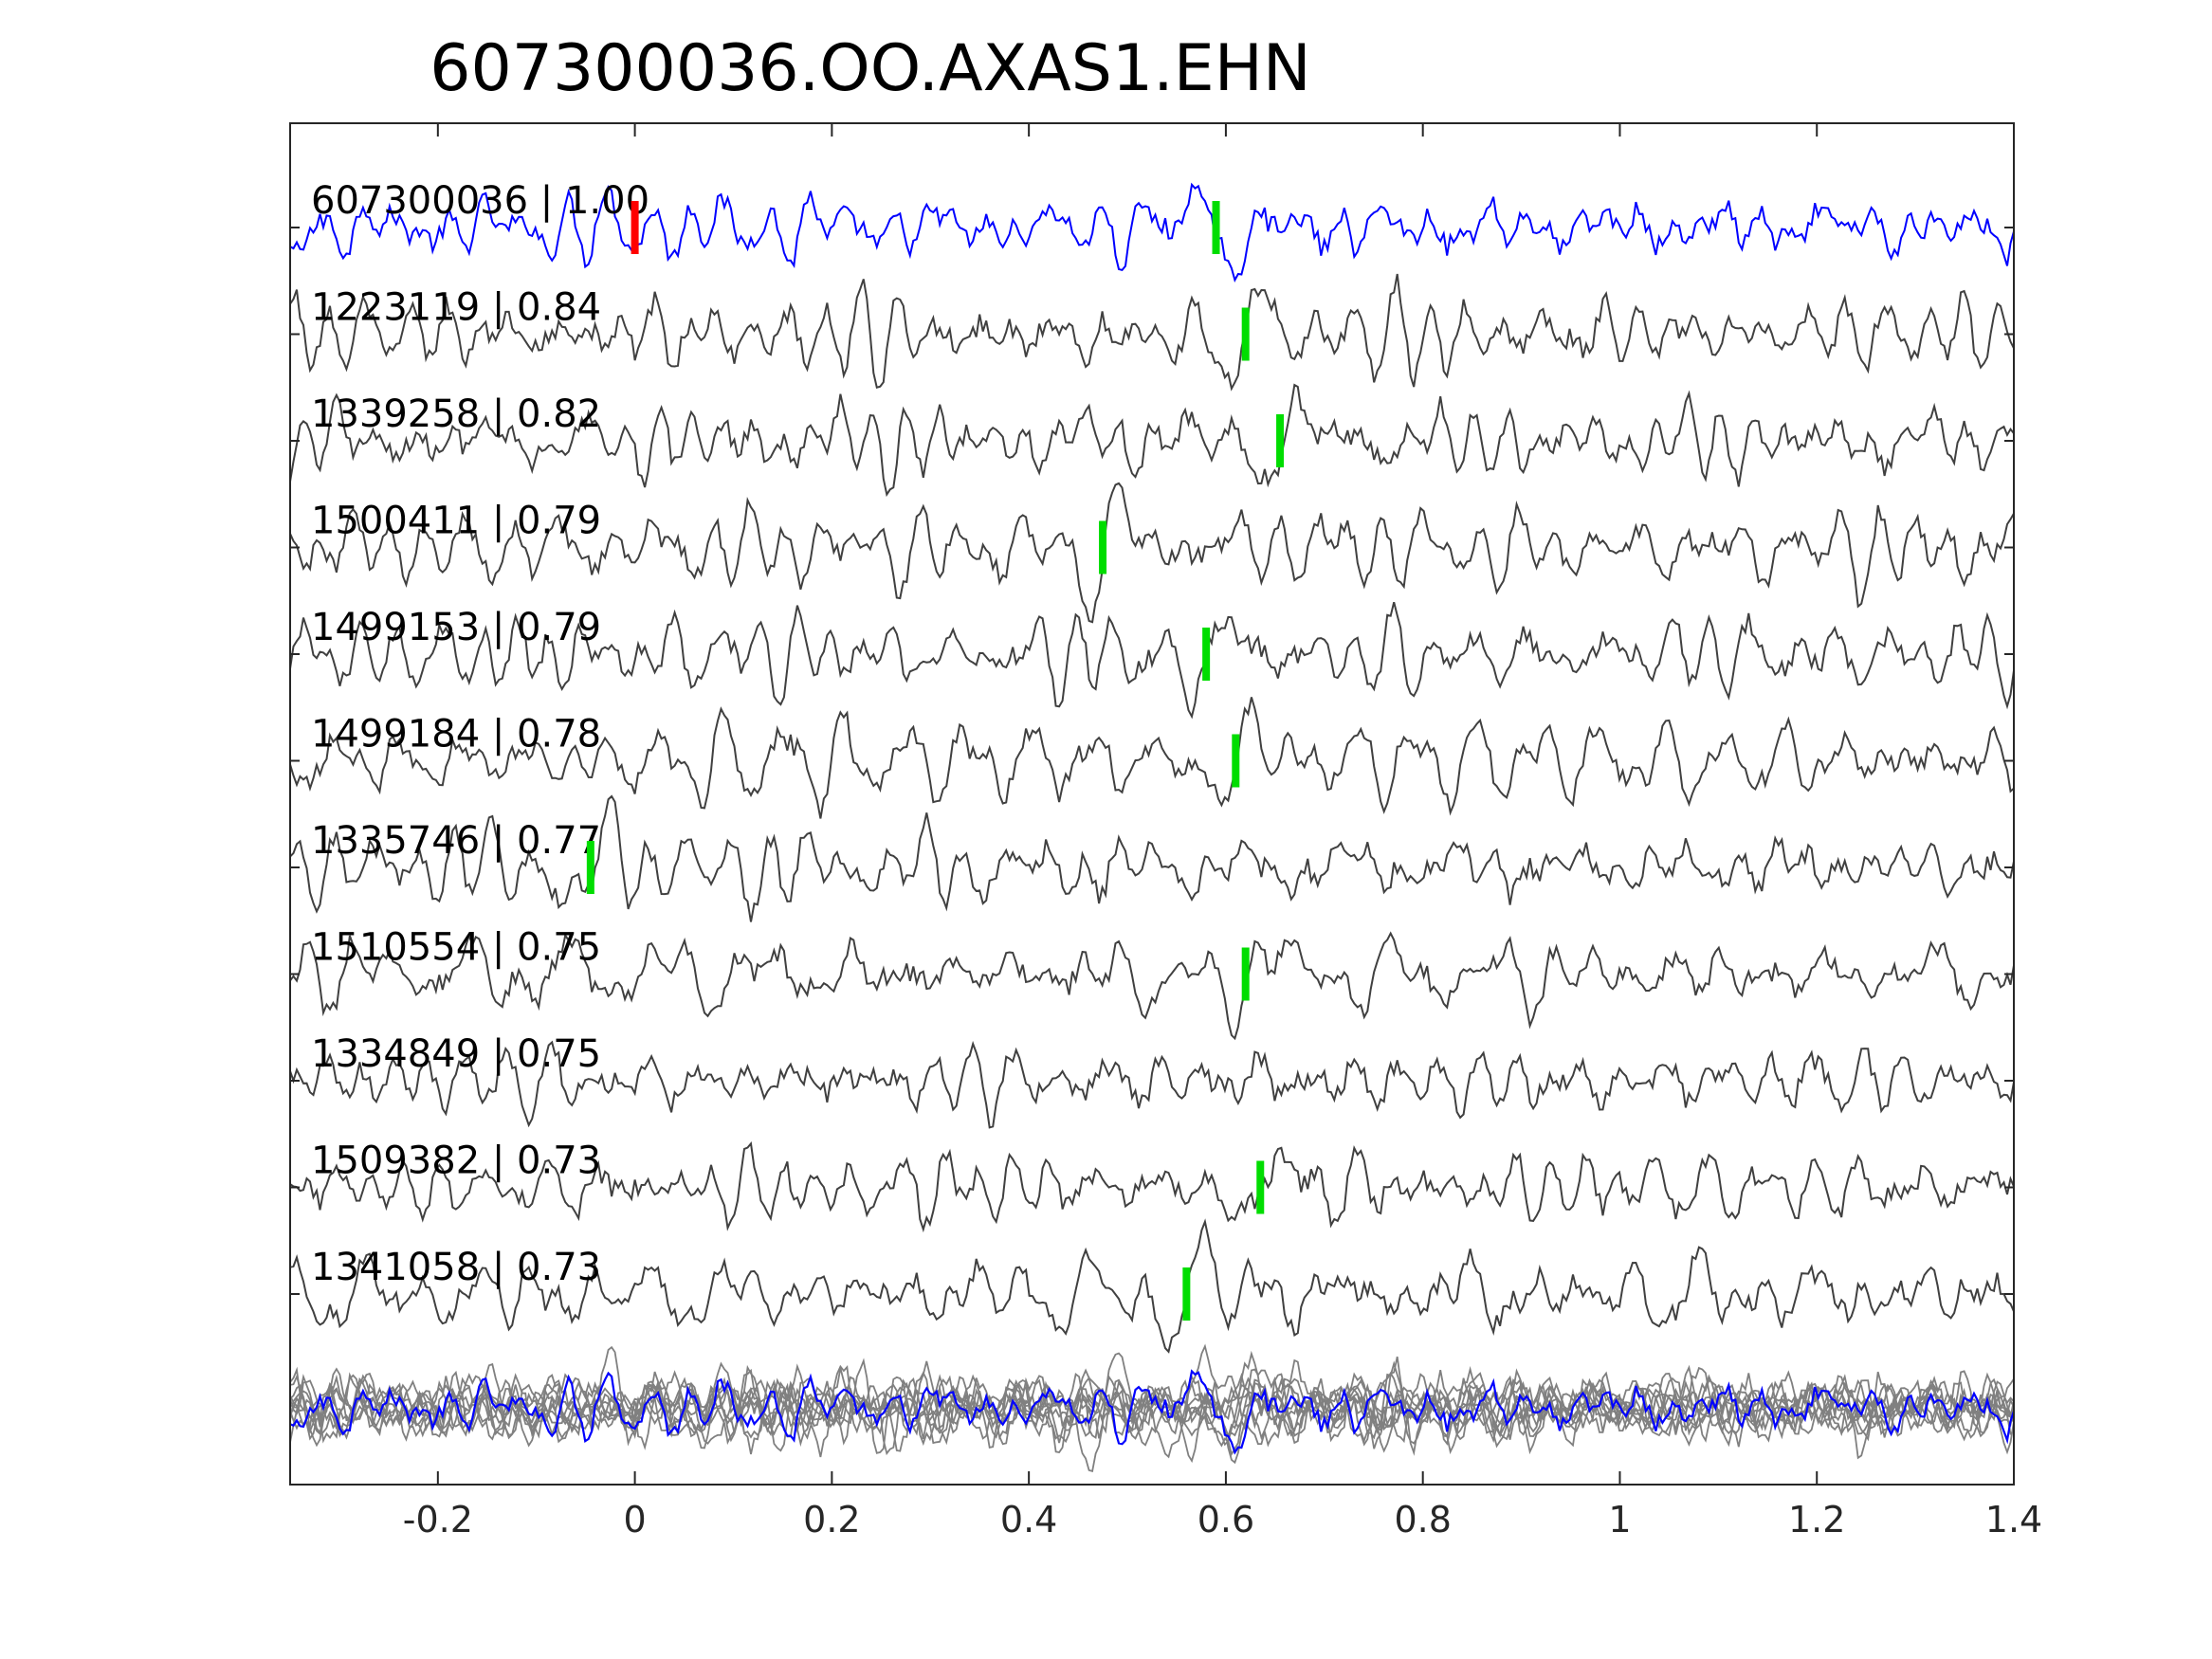 This screenshot has width=2212, height=1659. I want to click on trace-label-1341058: 1341058 | 0.73, so click(456, 1267).